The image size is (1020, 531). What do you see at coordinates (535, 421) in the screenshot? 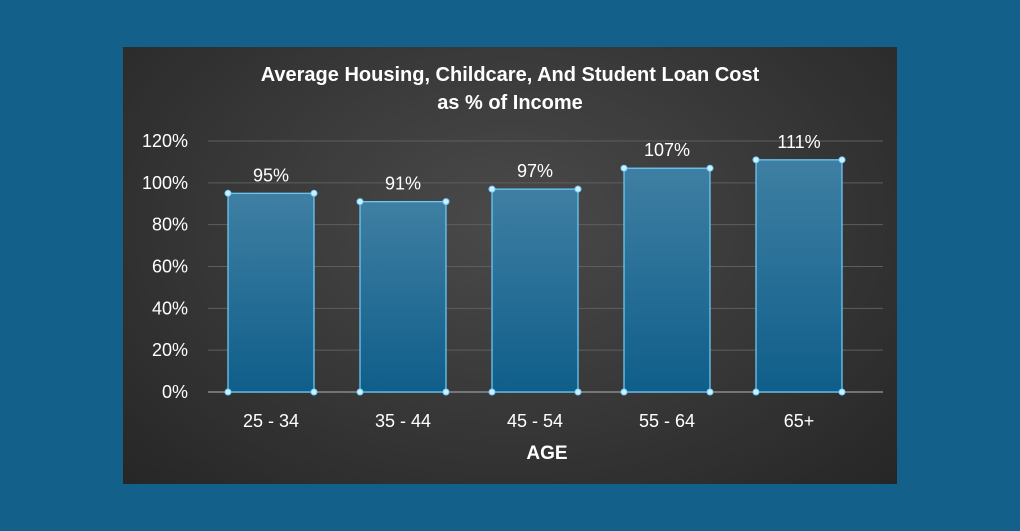
I see `x-tick-label: 45 - 54` at bounding box center [535, 421].